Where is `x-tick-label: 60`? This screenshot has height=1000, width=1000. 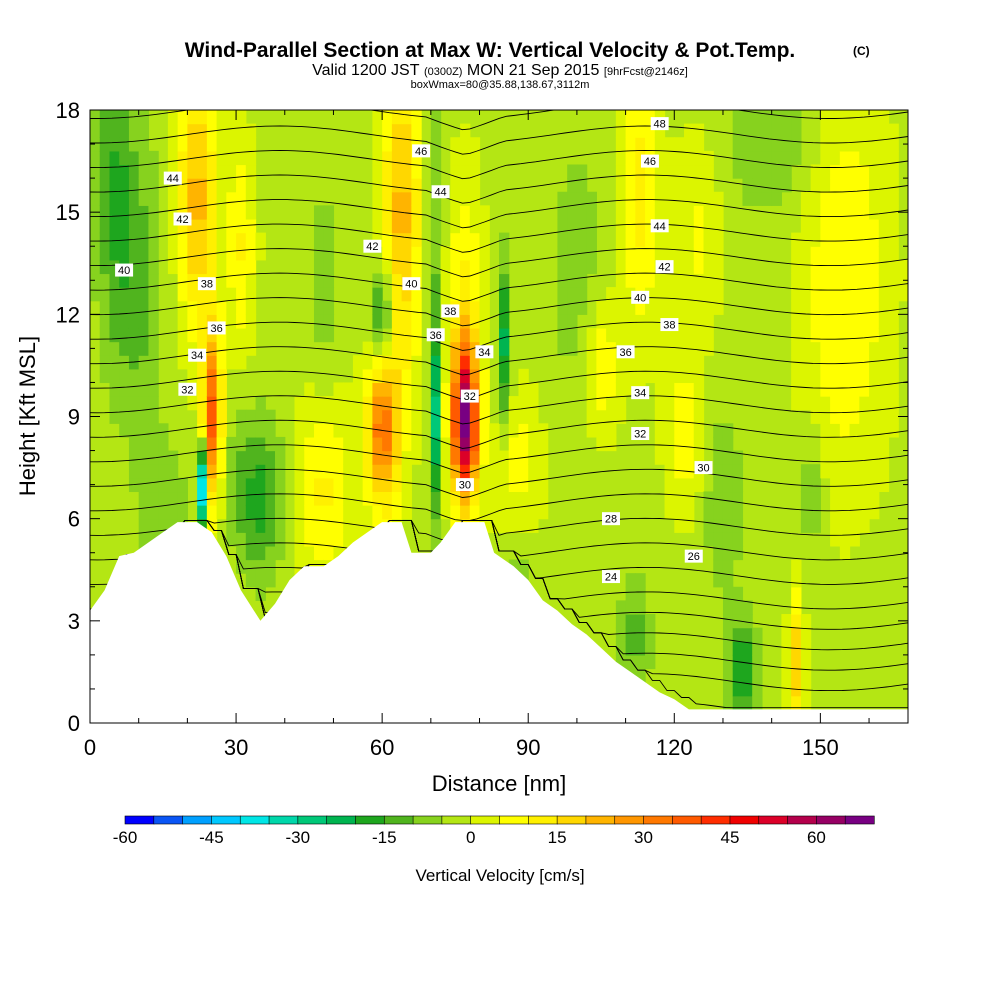 x-tick-label: 60 is located at coordinates (382, 747).